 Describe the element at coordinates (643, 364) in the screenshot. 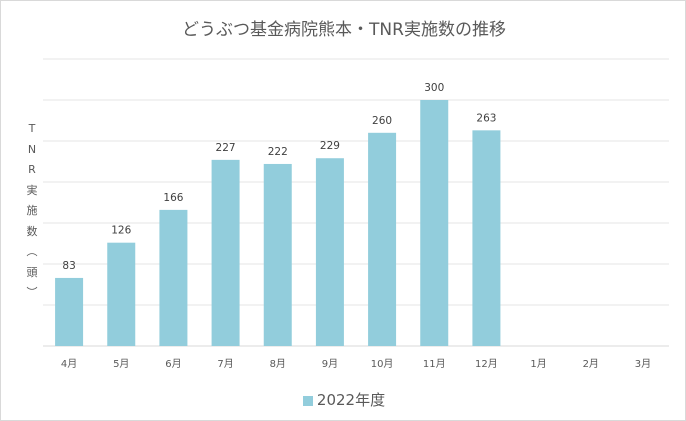

I see `x-tick-label: 3月` at that location.